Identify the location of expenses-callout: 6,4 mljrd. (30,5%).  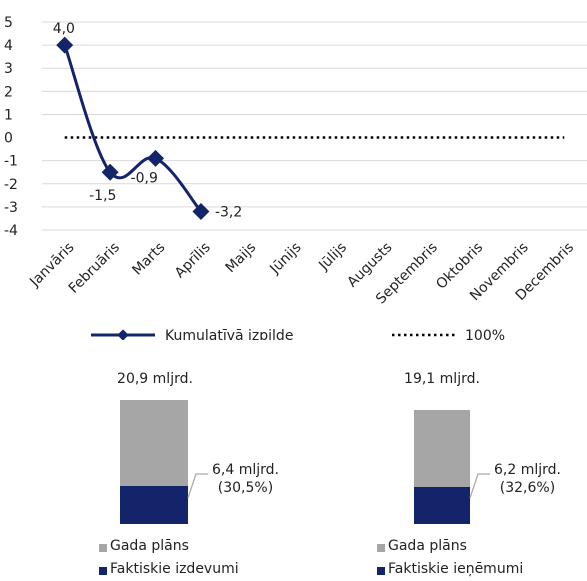
(245, 479).